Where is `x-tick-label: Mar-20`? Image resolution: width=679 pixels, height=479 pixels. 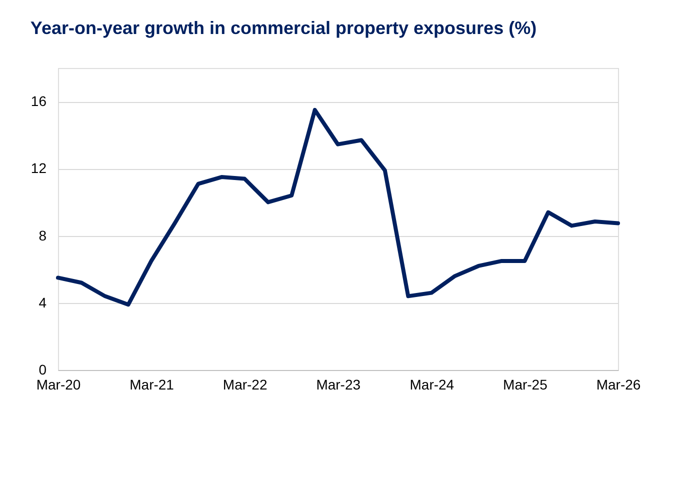
x-tick-label: Mar-20 is located at coordinates (58, 384).